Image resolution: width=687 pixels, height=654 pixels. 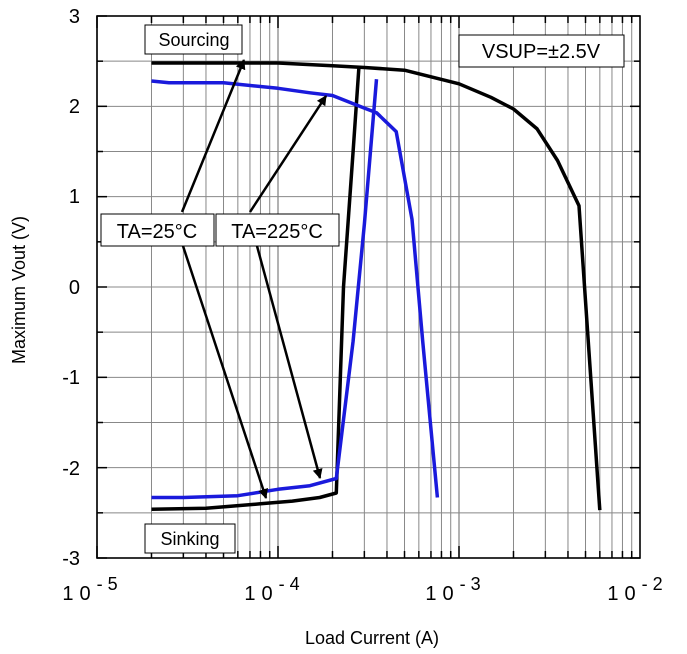 I want to click on arrow-ta25-sinking, so click(x=224, y=372).